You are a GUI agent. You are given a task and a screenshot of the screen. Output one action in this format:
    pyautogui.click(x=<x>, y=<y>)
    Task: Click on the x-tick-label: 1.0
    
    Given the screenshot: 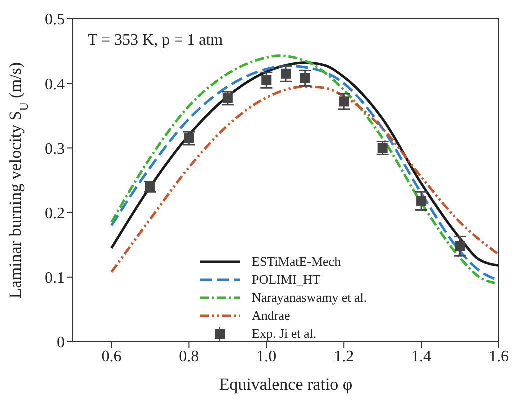 What is the action you would take?
    pyautogui.click(x=266, y=357)
    